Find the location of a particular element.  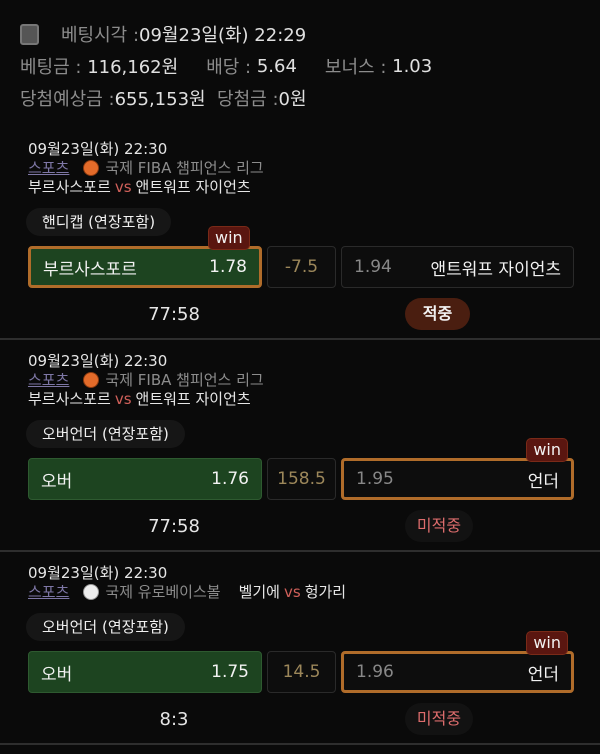

baseball-icon is located at coordinates (91, 592).